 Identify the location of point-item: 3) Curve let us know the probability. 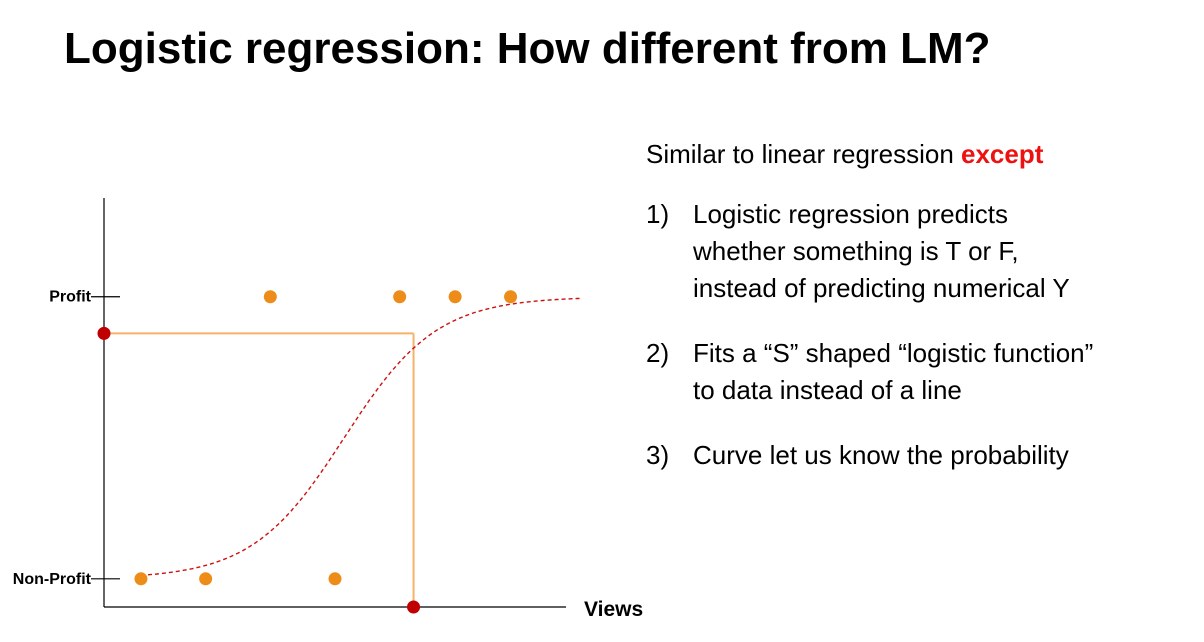
(869, 455).